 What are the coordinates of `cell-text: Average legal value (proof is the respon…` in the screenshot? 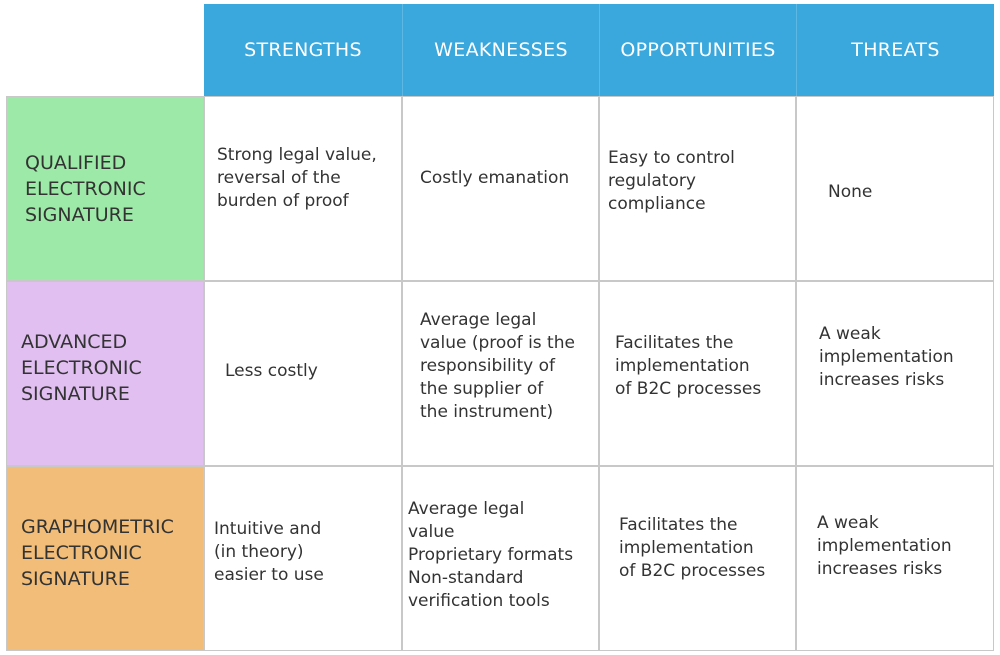 It's located at (497, 366).